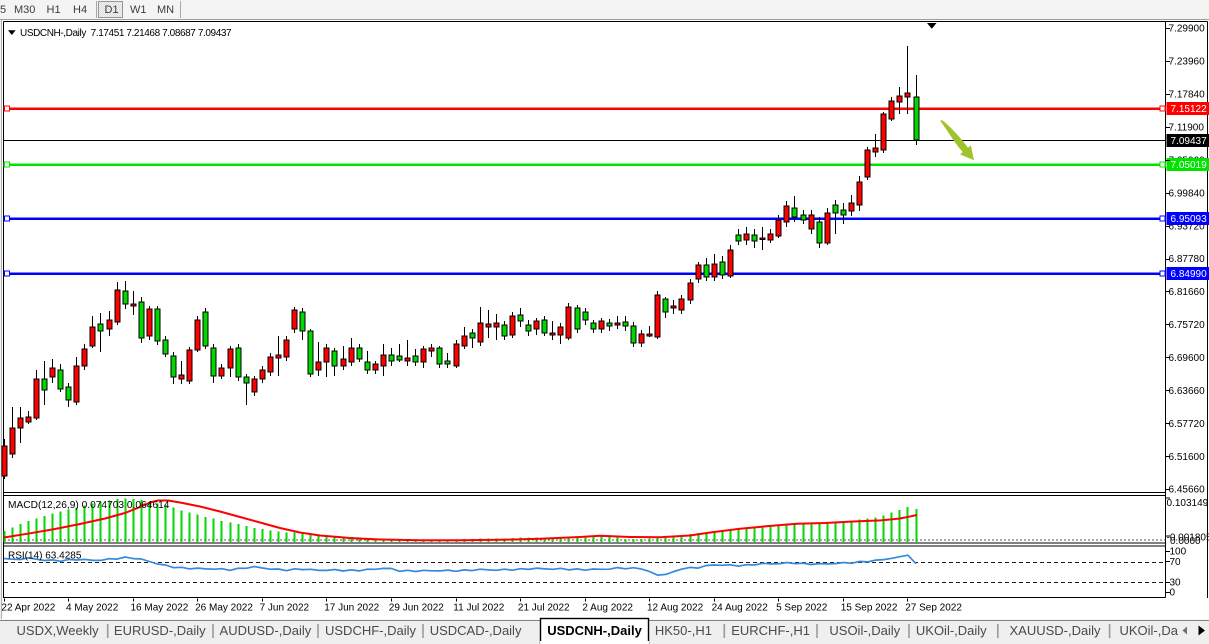 The image size is (1209, 644). Describe the element at coordinates (24, 10) in the screenshot. I see `svg-text: M30` at that location.